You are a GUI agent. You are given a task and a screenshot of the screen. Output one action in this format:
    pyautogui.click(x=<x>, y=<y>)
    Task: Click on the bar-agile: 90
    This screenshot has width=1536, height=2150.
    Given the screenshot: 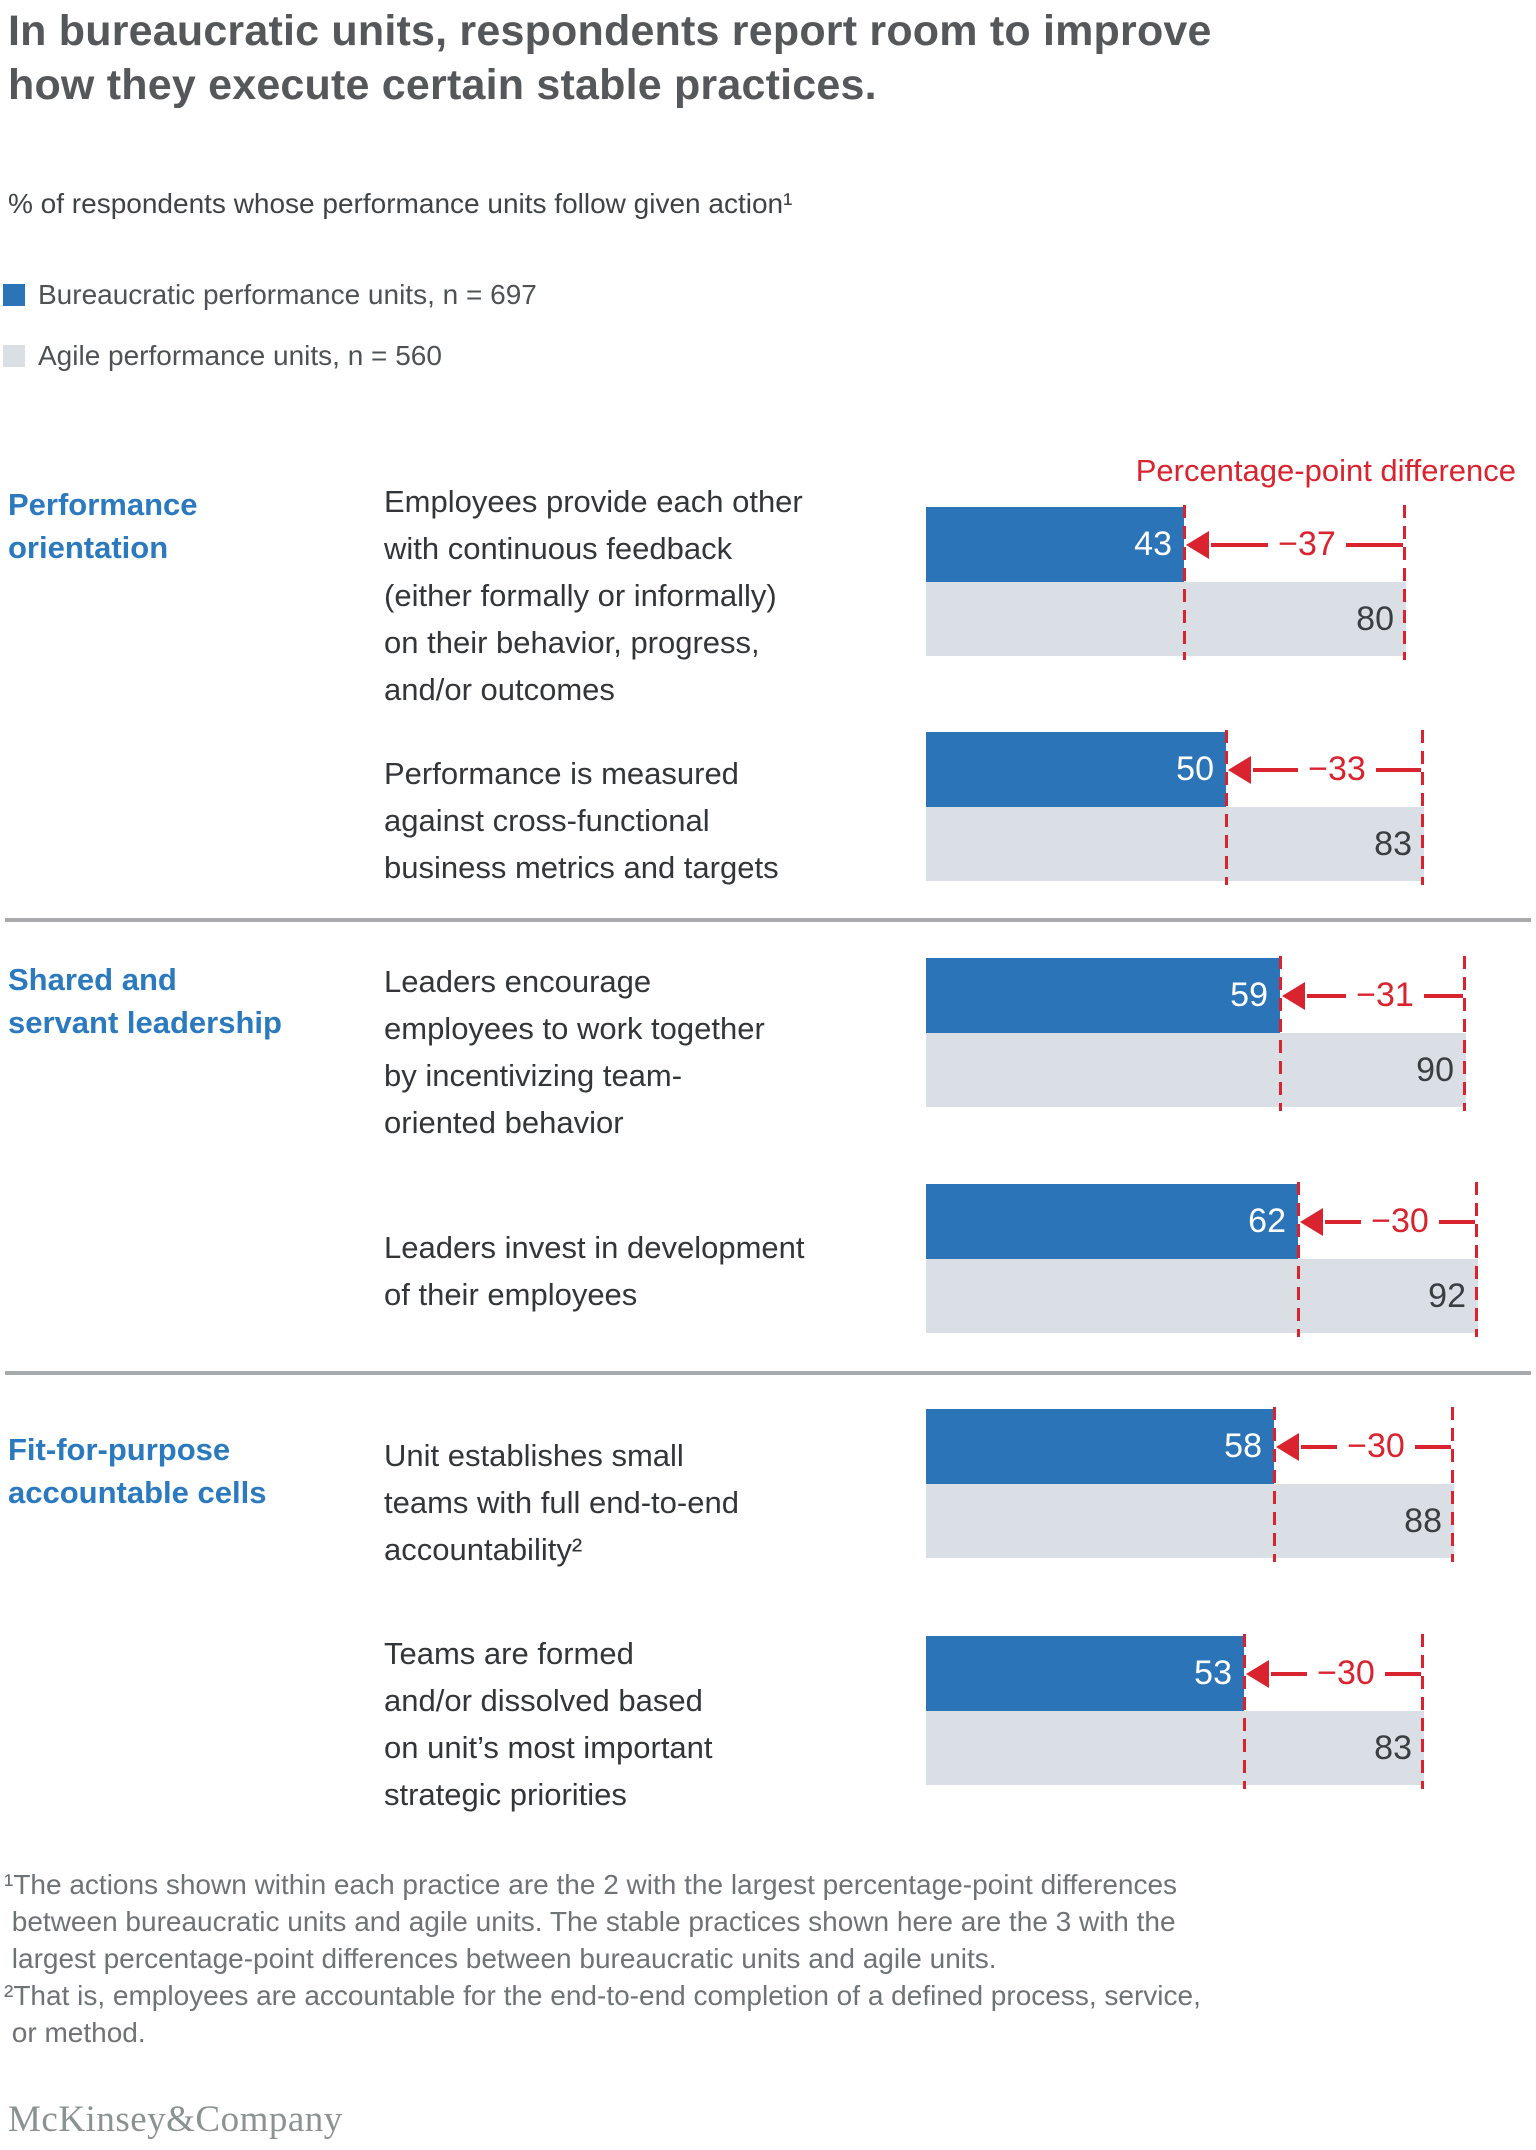 What is the action you would take?
    pyautogui.click(x=1196, y=1070)
    